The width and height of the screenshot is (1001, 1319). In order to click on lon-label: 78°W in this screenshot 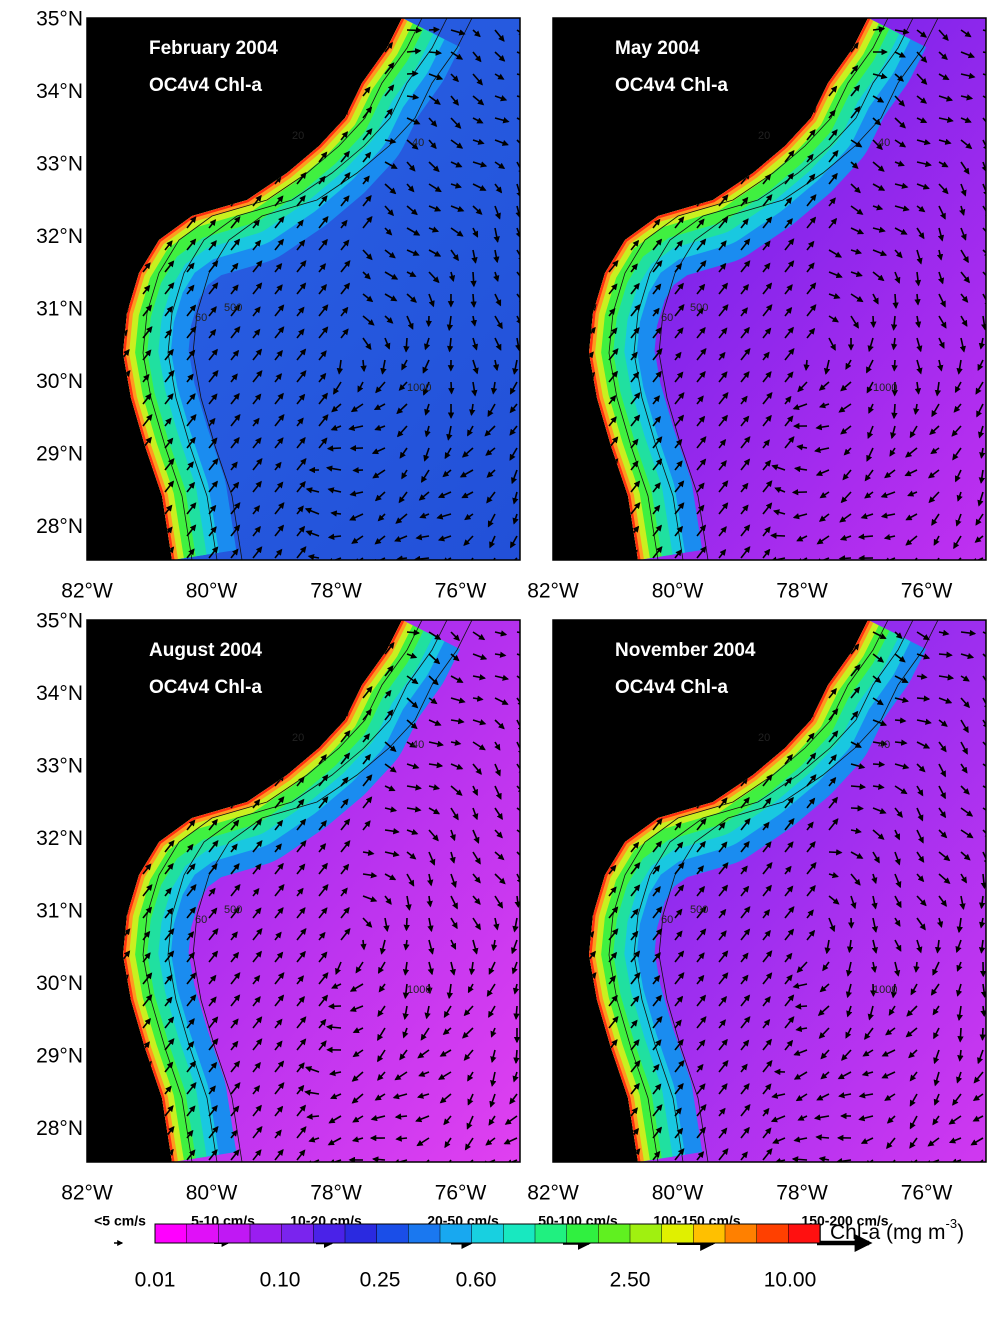, I will do `click(336, 1193)`.